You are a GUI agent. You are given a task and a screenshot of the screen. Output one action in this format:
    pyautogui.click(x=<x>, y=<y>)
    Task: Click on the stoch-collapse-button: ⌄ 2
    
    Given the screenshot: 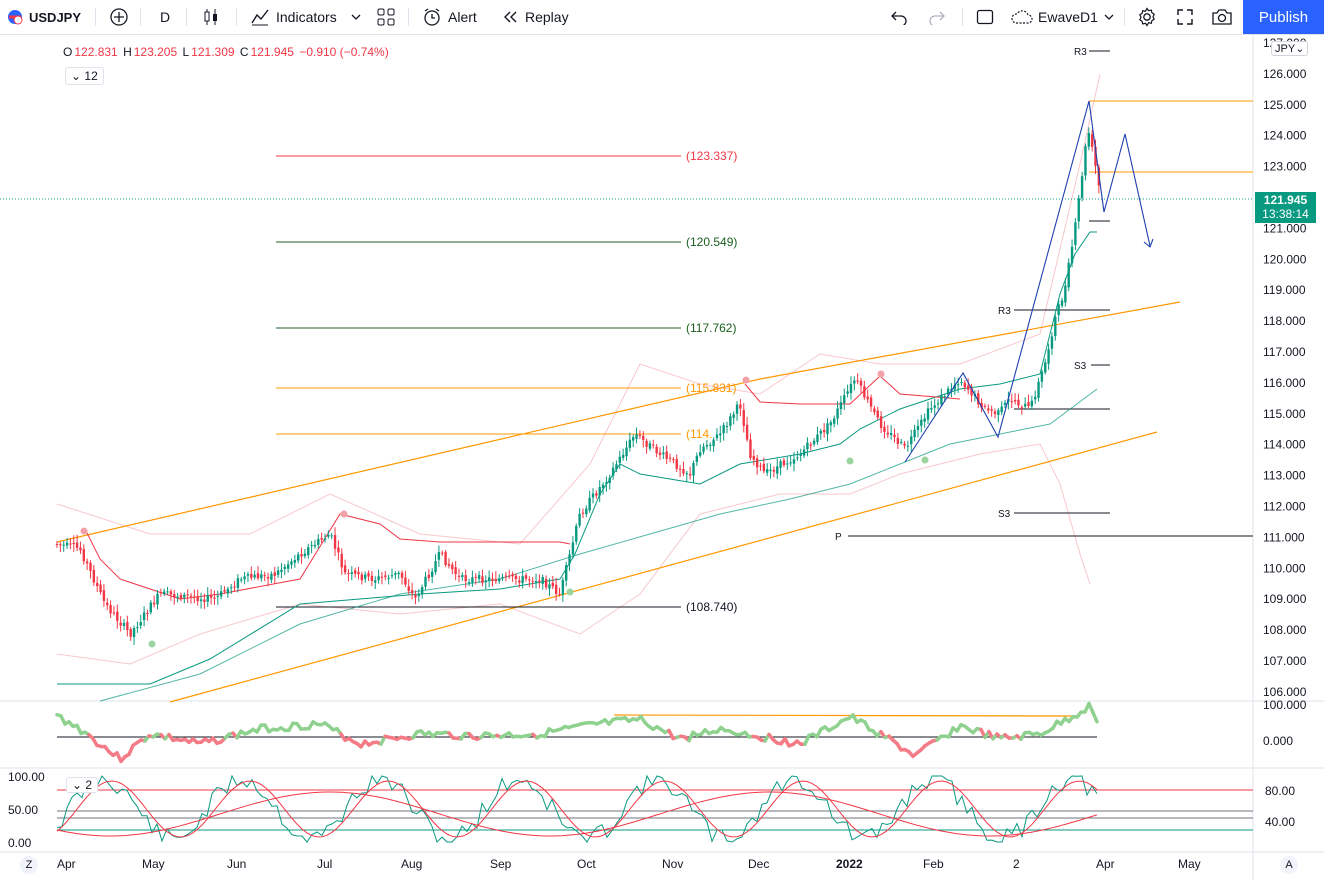 What is the action you would take?
    pyautogui.click(x=82, y=785)
    